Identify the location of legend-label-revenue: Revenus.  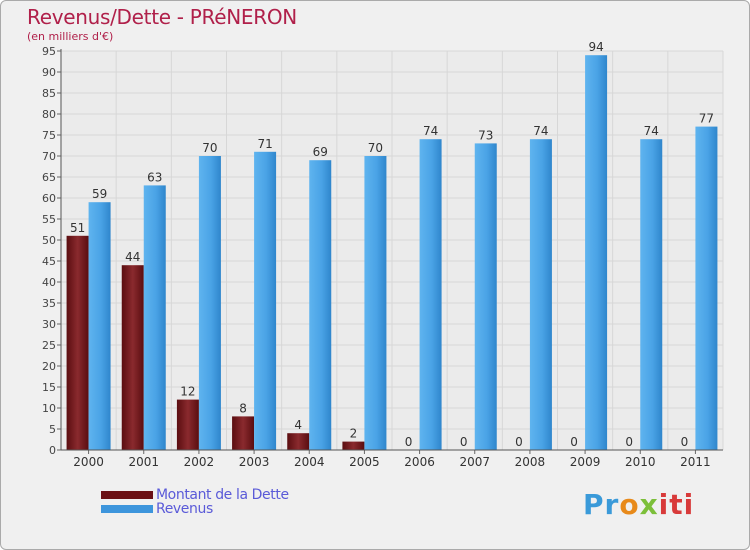
(184, 509).